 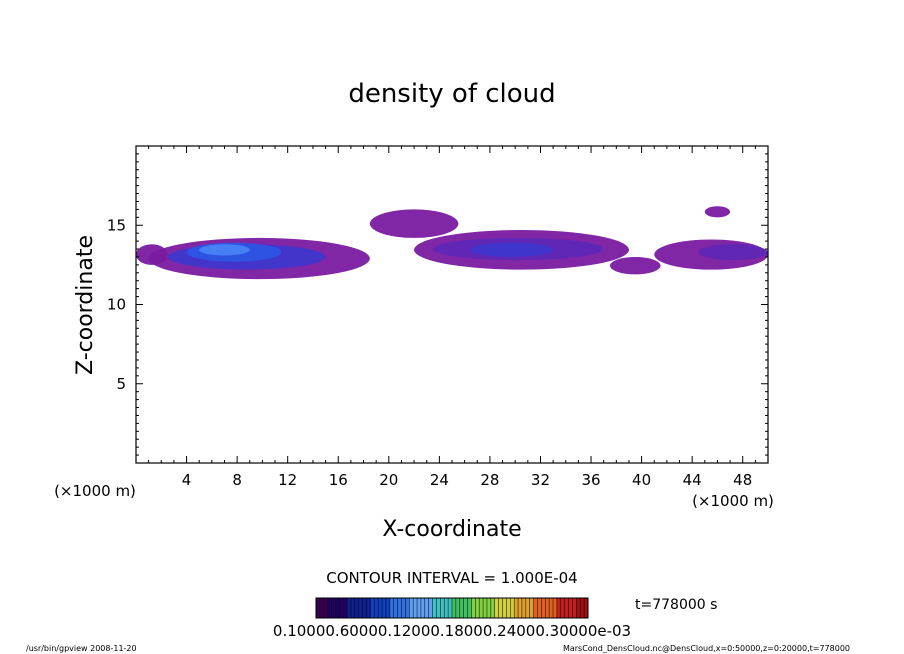 I want to click on x-unit-label-right: (×1000 m), so click(x=733, y=501).